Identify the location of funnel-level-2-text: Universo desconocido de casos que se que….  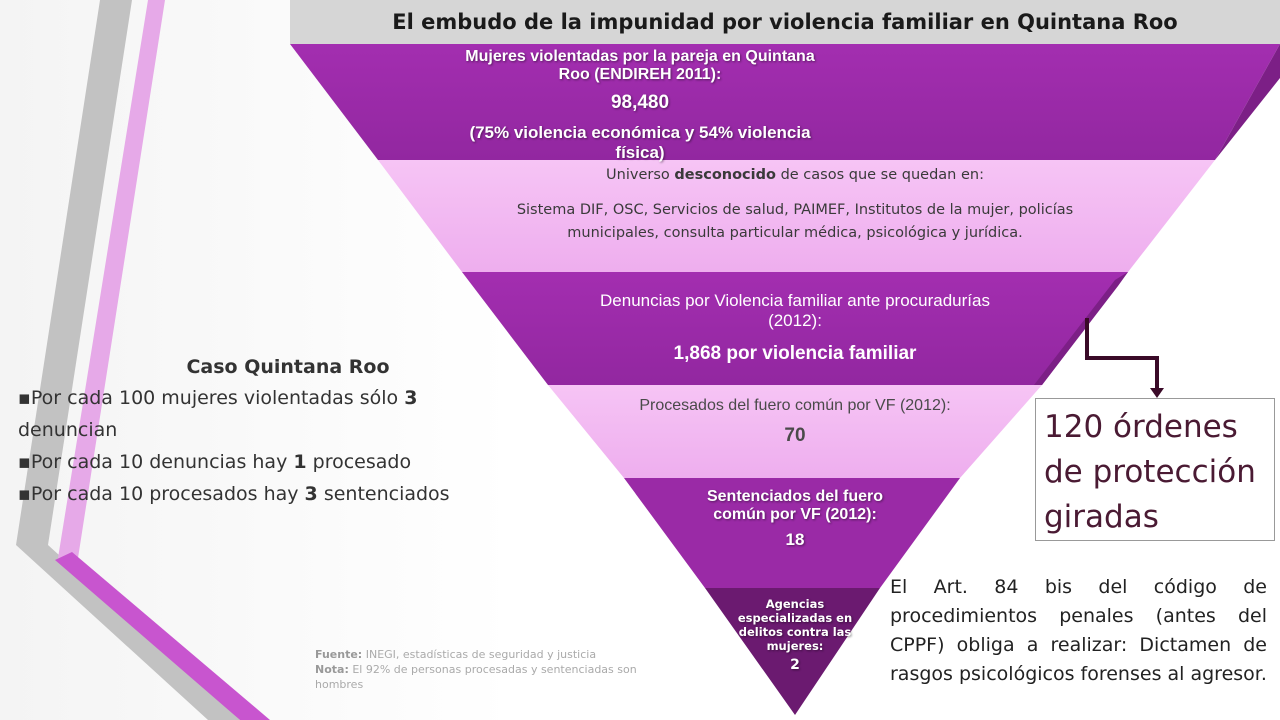
(795, 206).